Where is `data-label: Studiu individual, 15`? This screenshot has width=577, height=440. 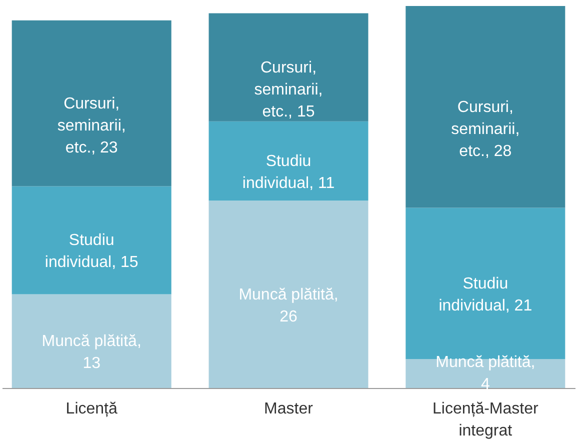 data-label: Studiu individual, 15 is located at coordinates (91, 252).